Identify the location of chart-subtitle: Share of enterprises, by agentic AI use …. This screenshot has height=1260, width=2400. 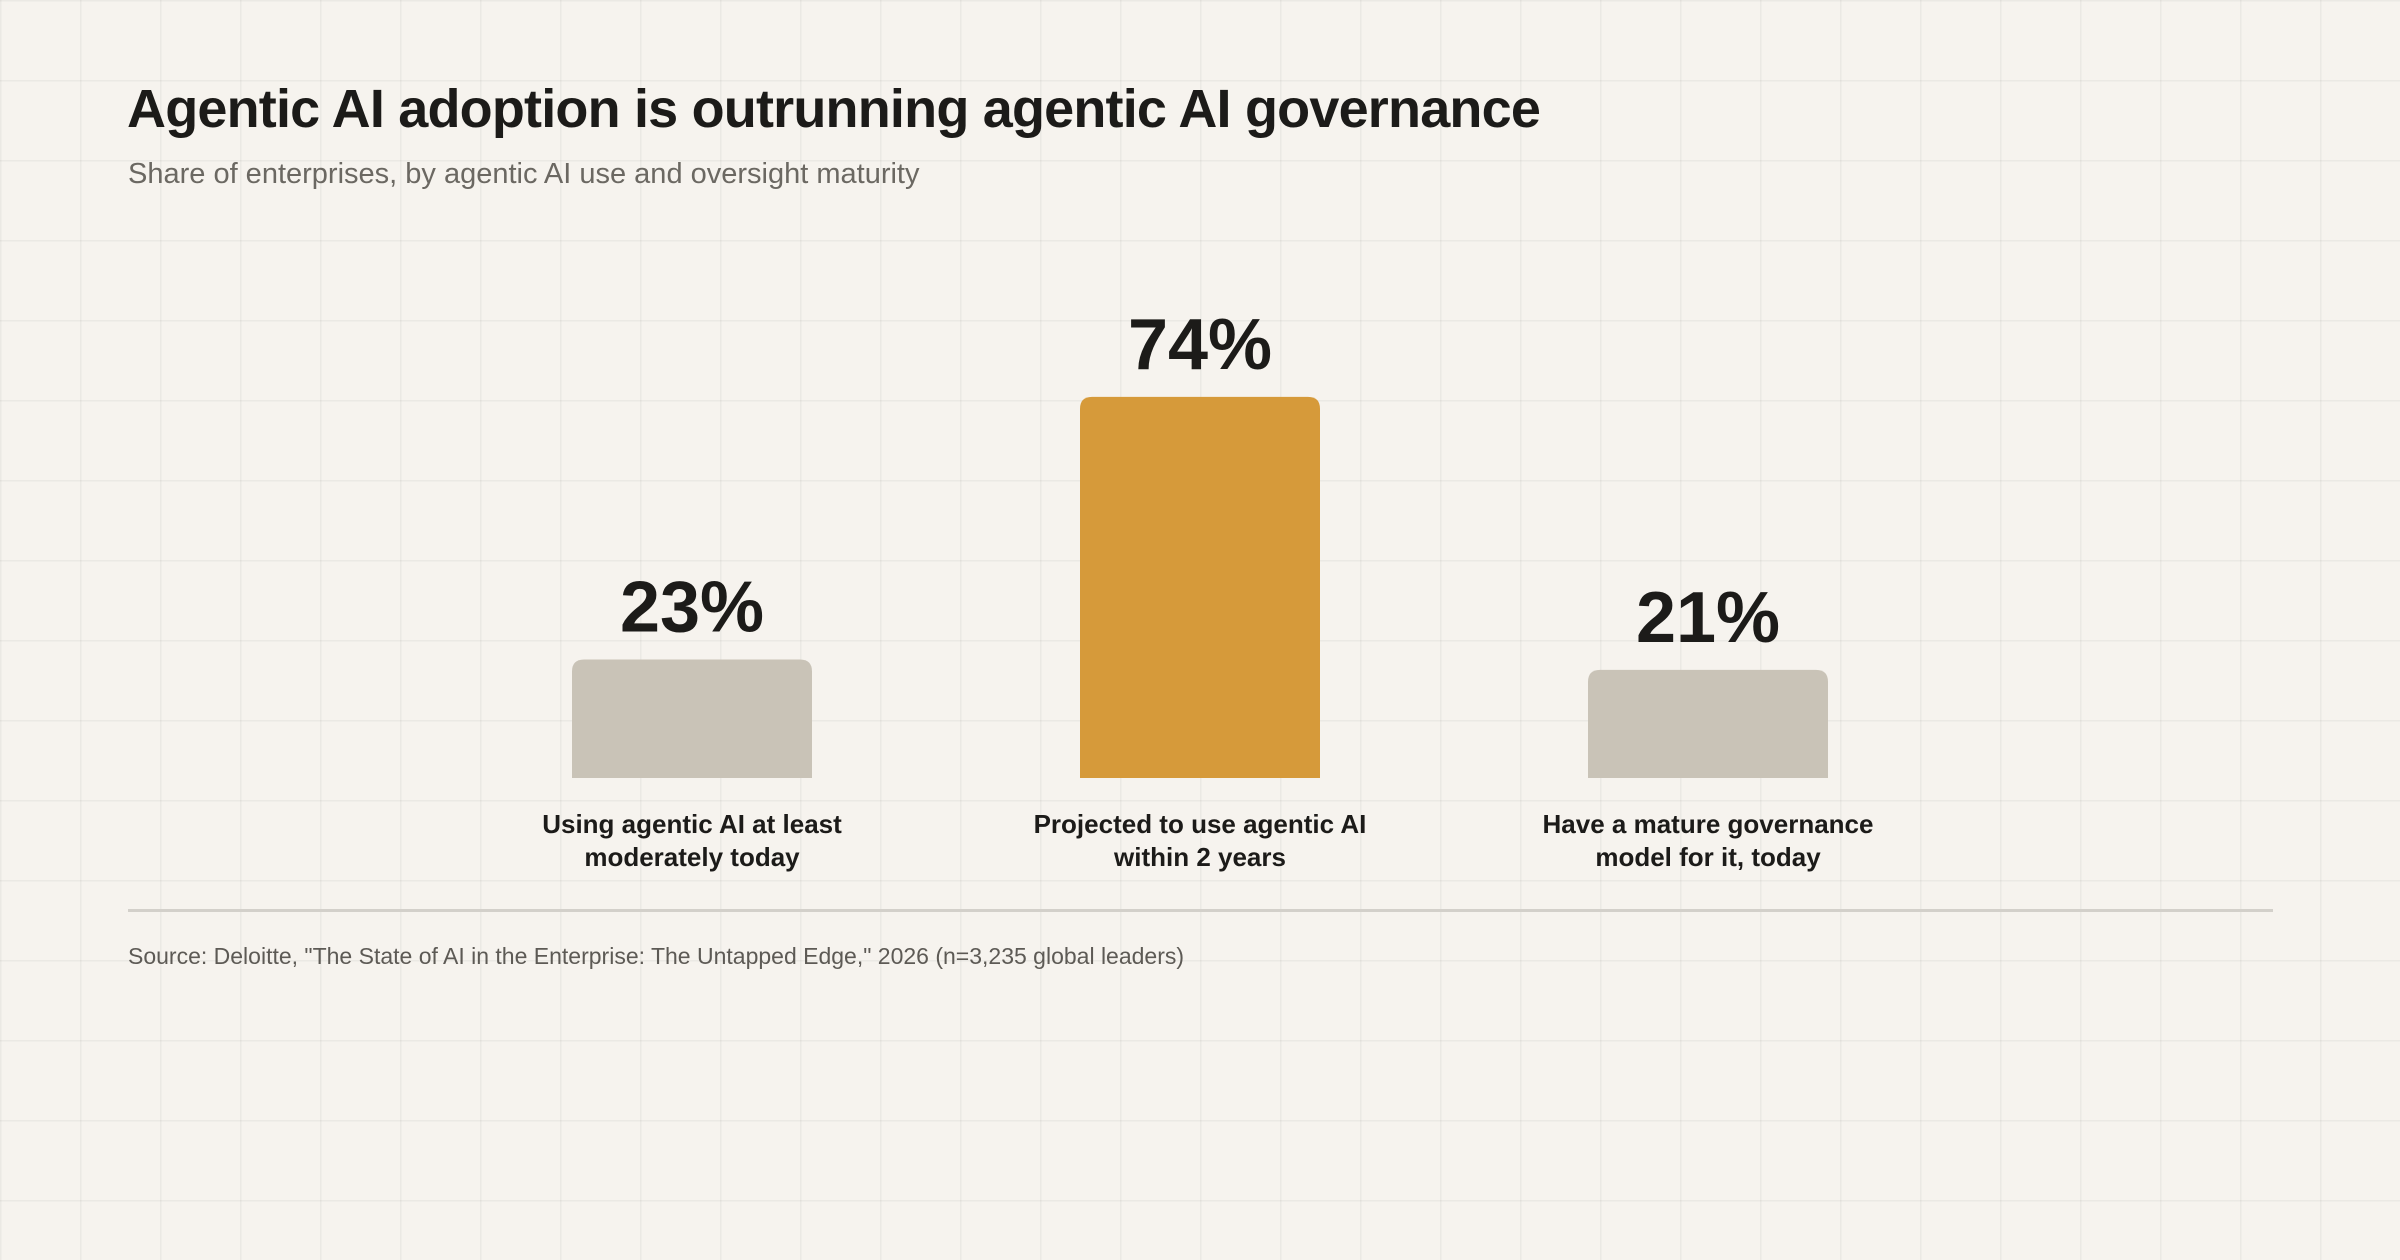
(524, 174).